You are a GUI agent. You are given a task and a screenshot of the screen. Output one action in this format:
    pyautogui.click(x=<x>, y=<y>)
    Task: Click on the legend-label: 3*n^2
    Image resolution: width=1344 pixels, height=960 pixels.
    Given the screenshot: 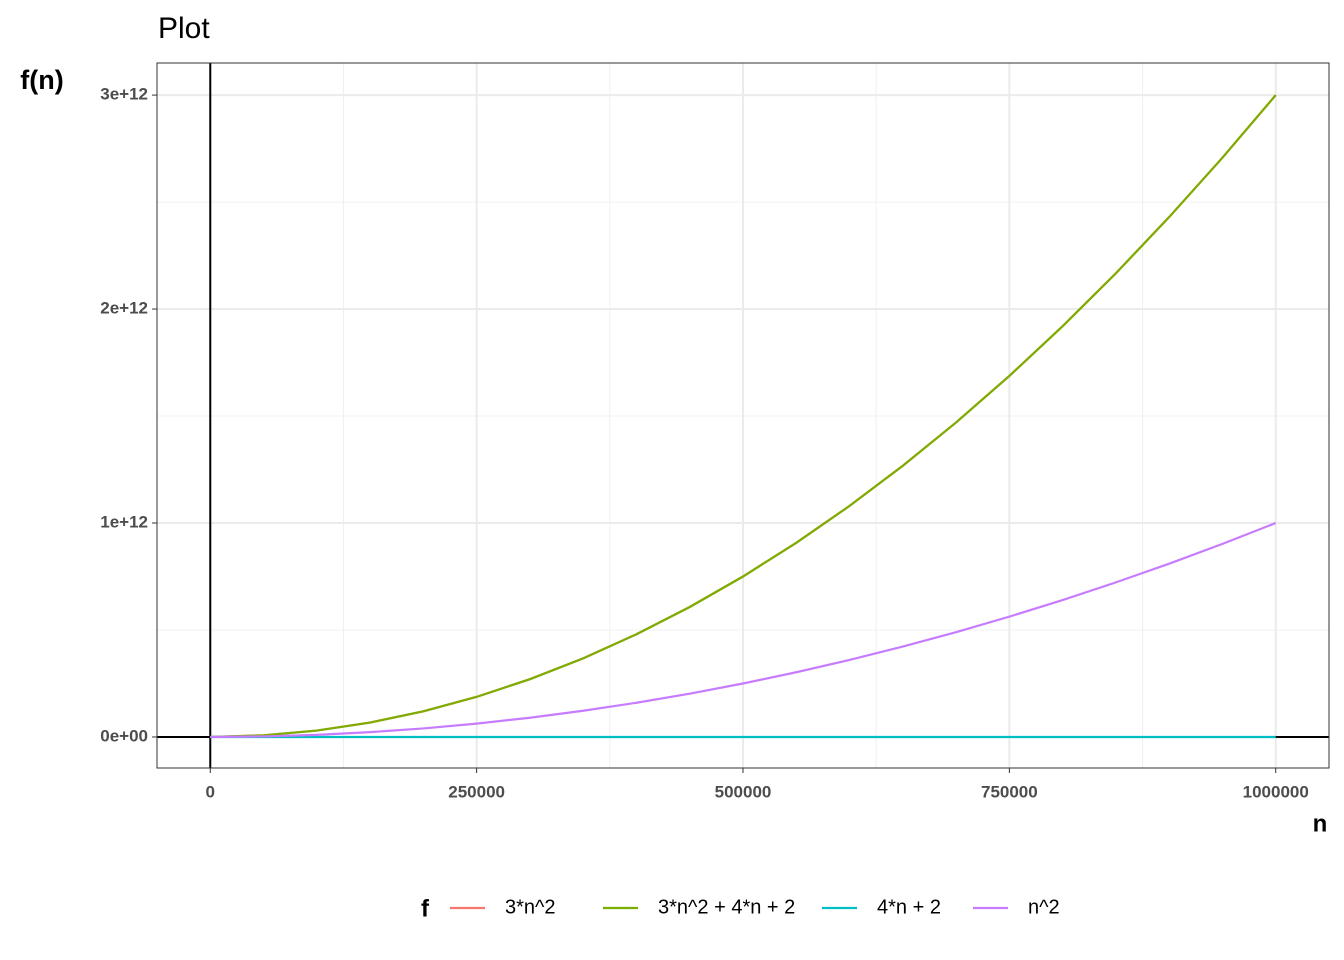 What is the action you would take?
    pyautogui.click(x=530, y=907)
    